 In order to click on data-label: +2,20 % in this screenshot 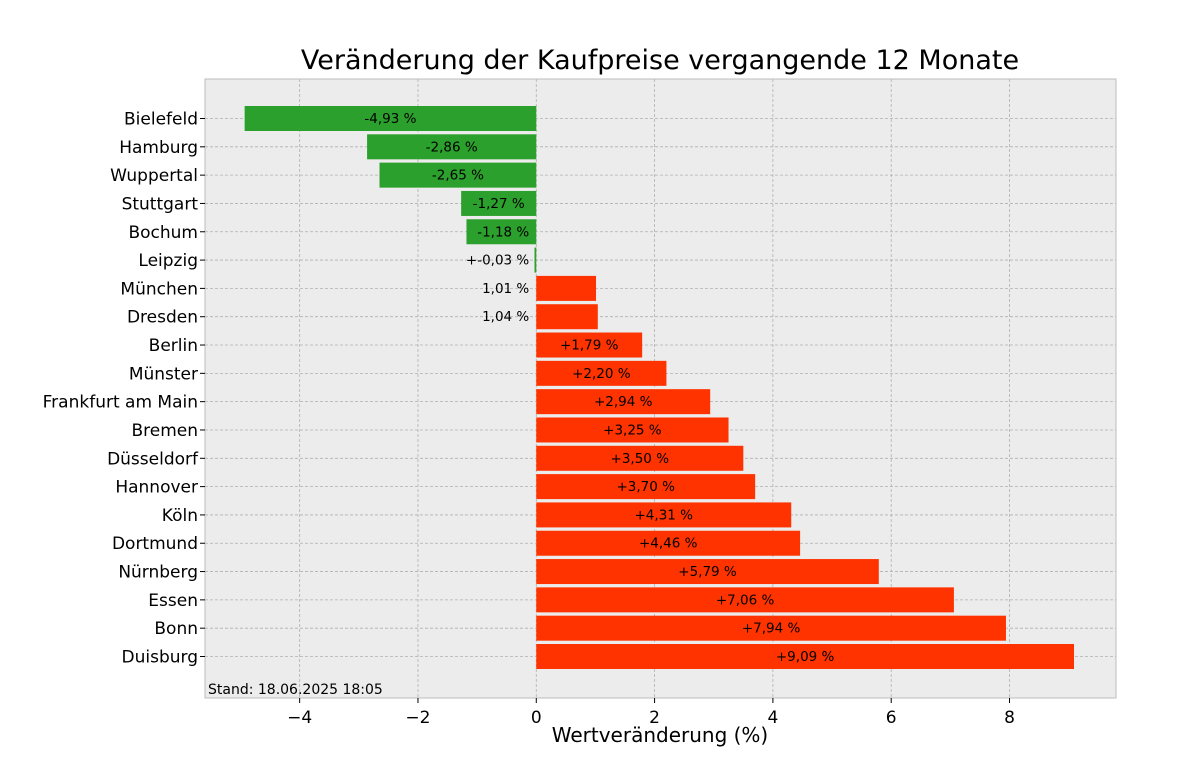, I will do `click(601, 374)`.